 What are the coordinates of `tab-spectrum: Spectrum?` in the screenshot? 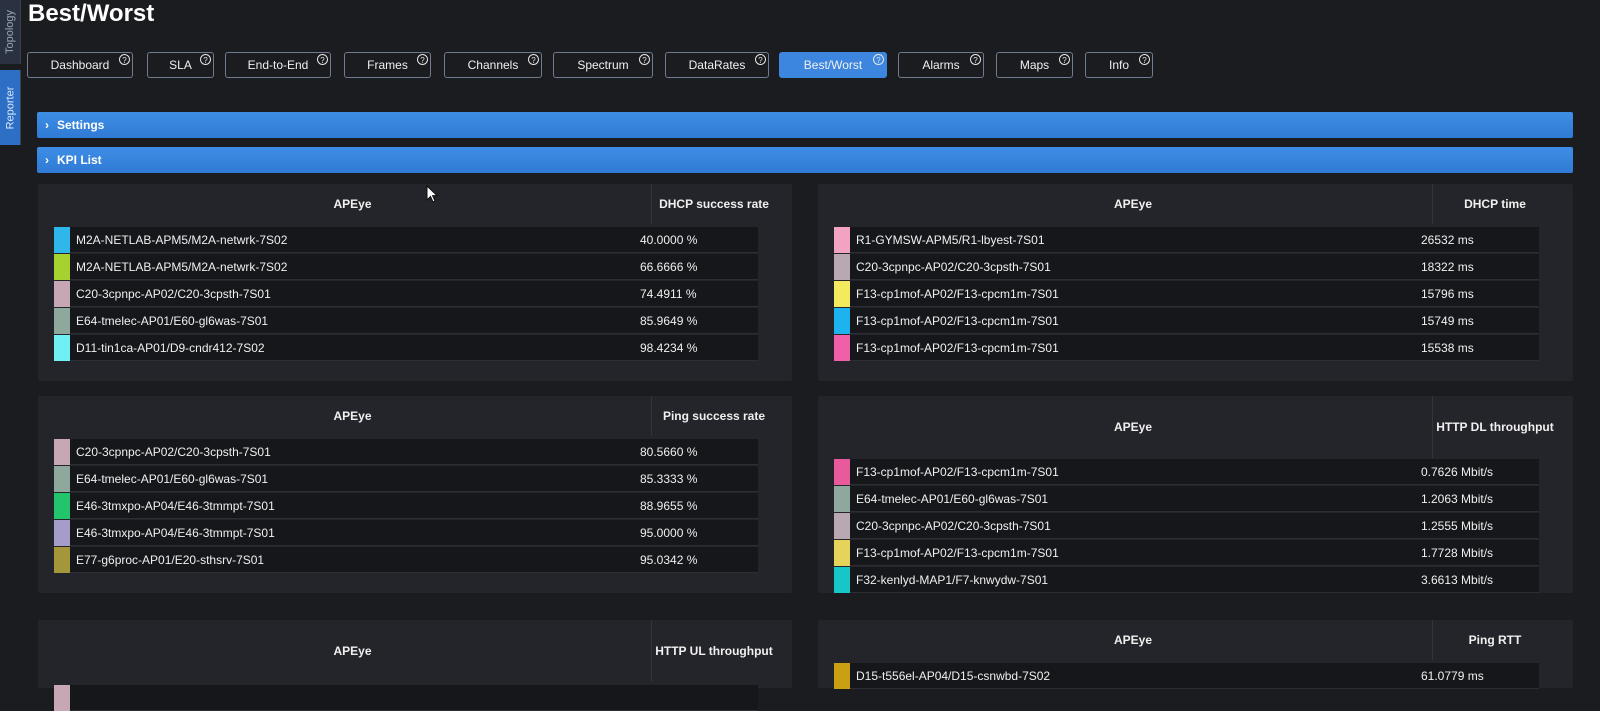 It's located at (603, 65).